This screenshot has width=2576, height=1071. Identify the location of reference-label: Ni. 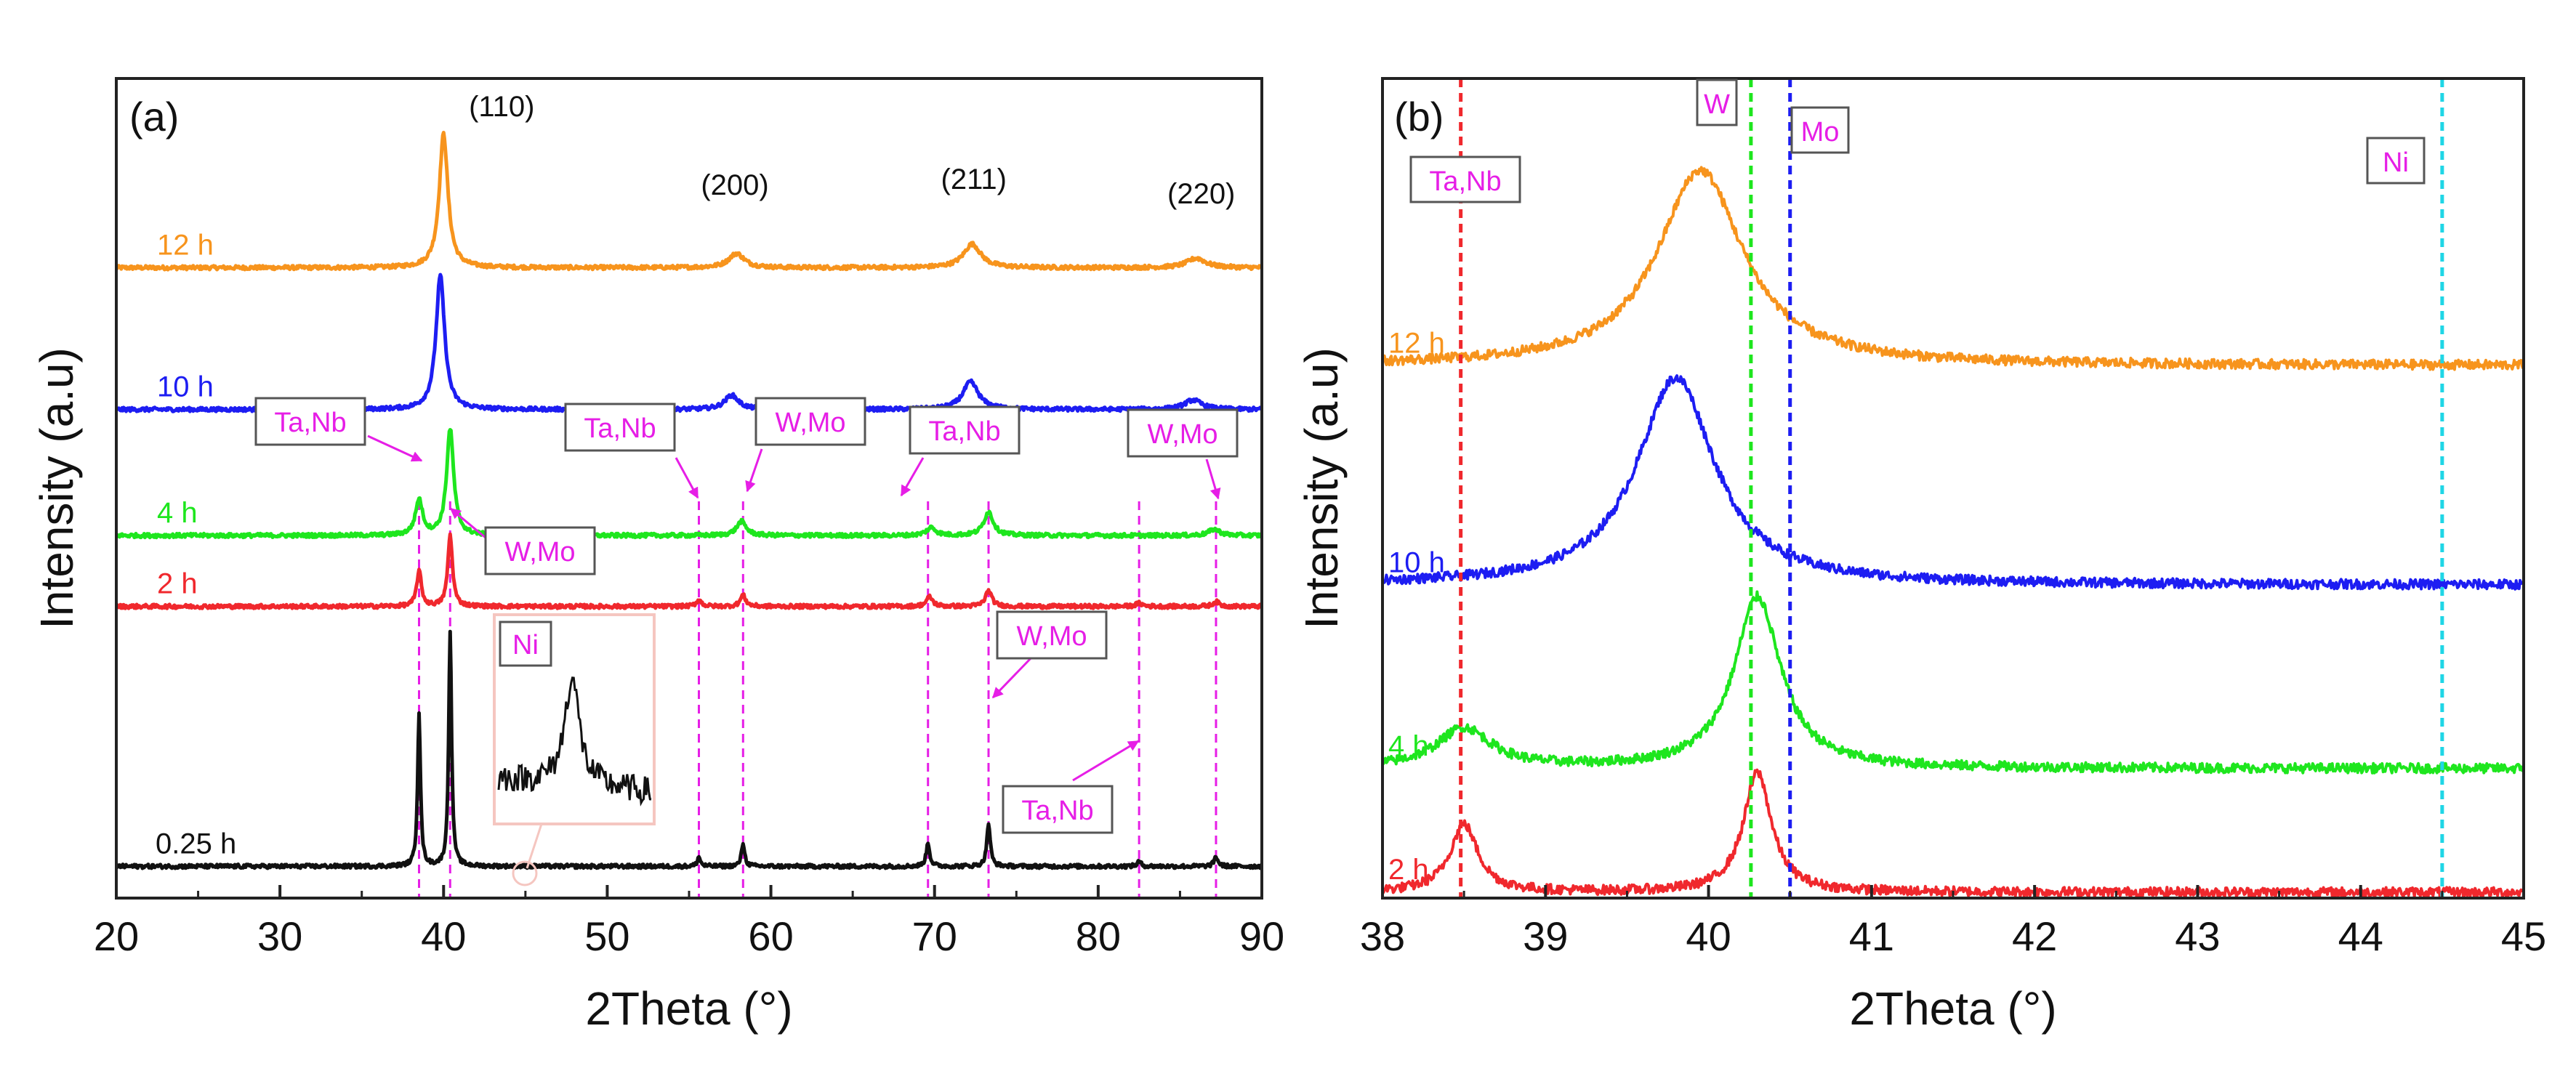
(2396, 162).